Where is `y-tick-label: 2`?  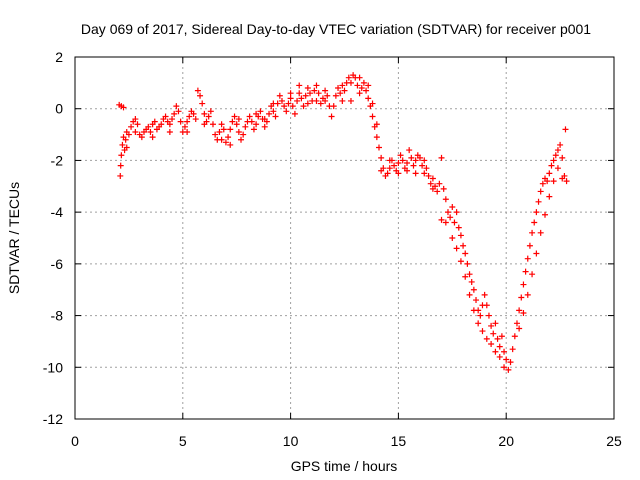 y-tick-label: 2 is located at coordinates (59, 57).